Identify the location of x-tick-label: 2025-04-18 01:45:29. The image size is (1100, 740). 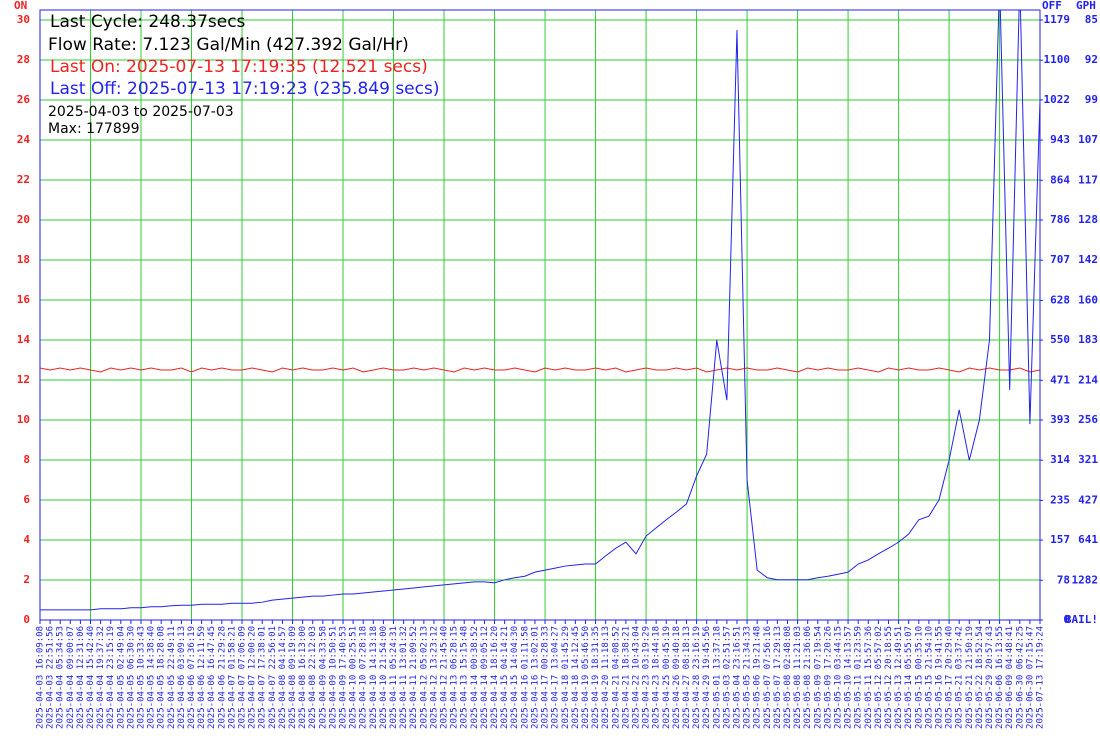
(566, 677).